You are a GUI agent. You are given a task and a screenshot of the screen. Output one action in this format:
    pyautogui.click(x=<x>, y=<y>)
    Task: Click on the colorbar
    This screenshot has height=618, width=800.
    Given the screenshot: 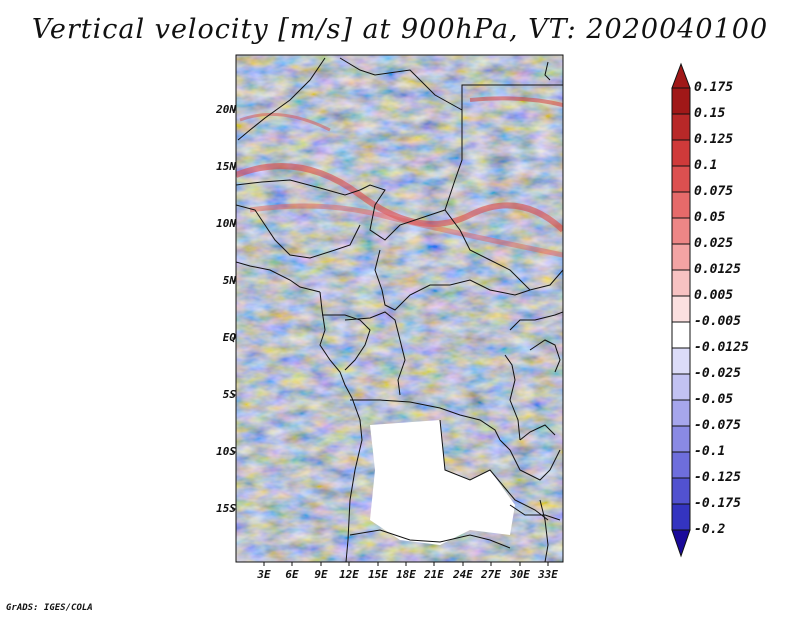 What is the action you would take?
    pyautogui.click(x=681, y=310)
    